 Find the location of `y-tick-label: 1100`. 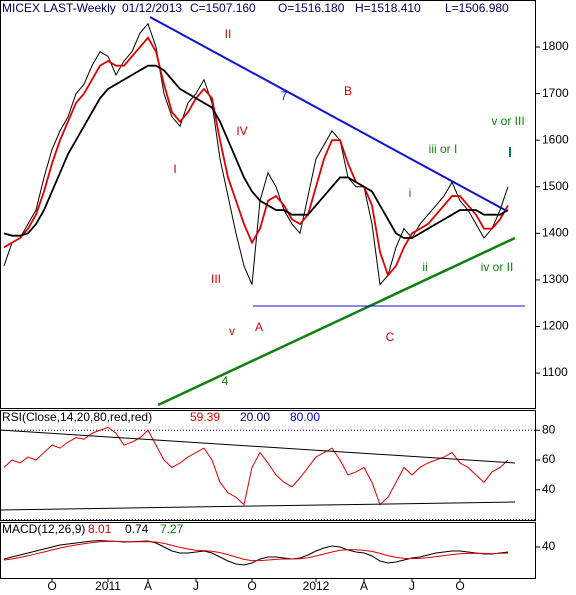

y-tick-label: 1100 is located at coordinates (555, 372).